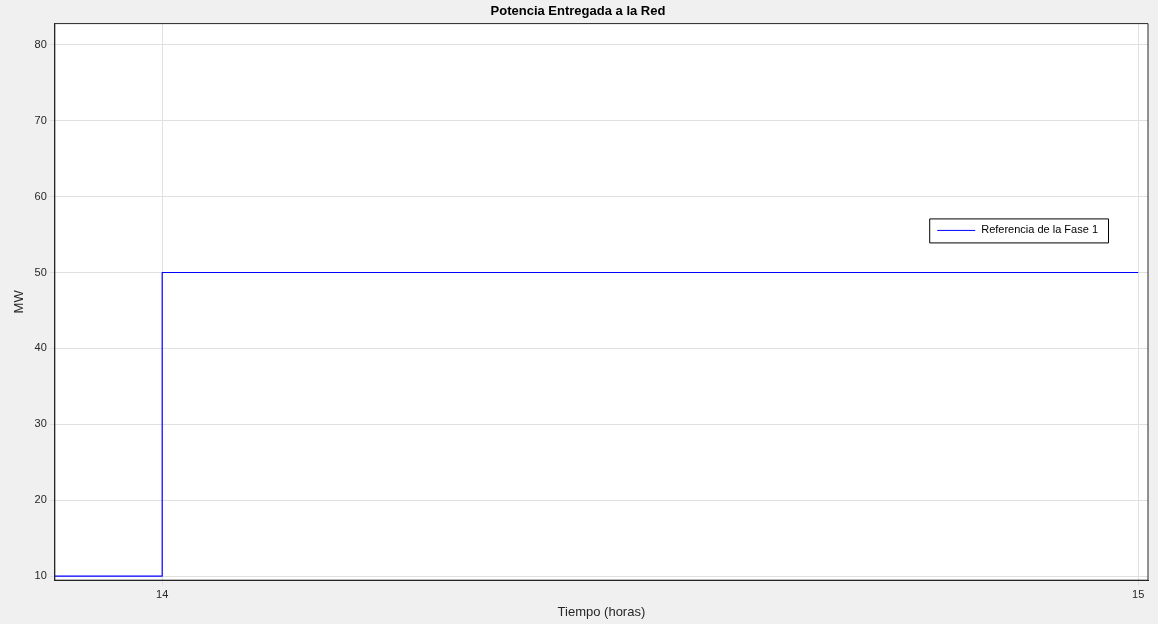 Image resolution: width=1158 pixels, height=624 pixels. Describe the element at coordinates (40, 195) in the screenshot. I see `y-tick-label: 60` at that location.